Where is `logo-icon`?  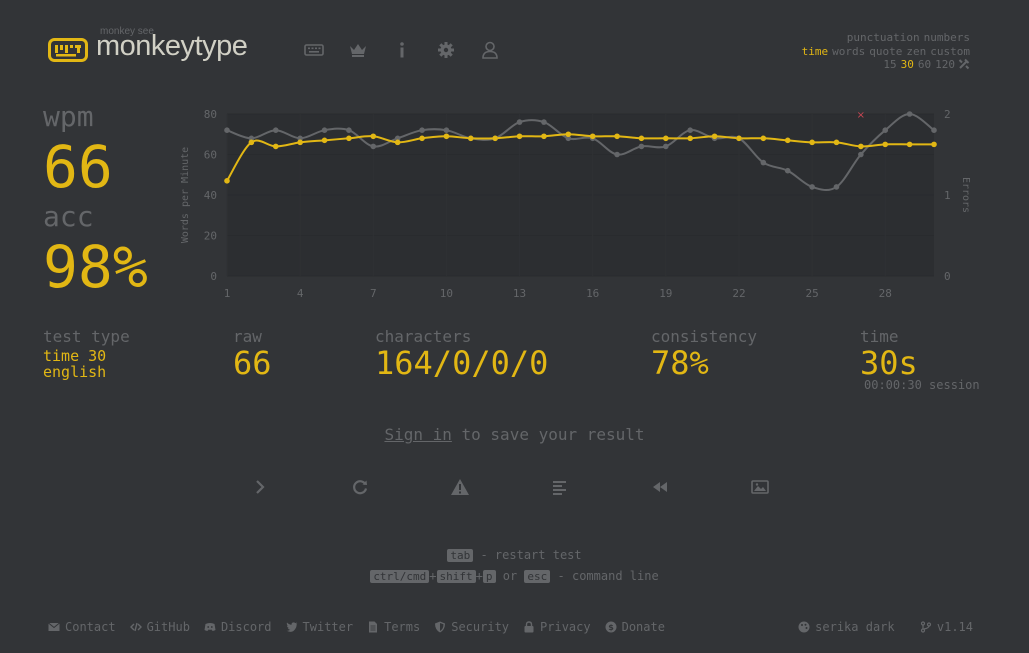
logo-icon is located at coordinates (68, 50).